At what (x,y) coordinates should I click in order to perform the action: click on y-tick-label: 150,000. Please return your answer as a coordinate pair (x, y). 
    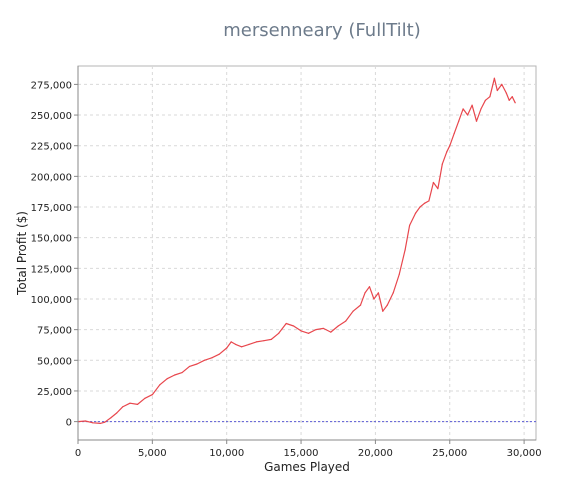
    Looking at the image, I should click on (51, 239).